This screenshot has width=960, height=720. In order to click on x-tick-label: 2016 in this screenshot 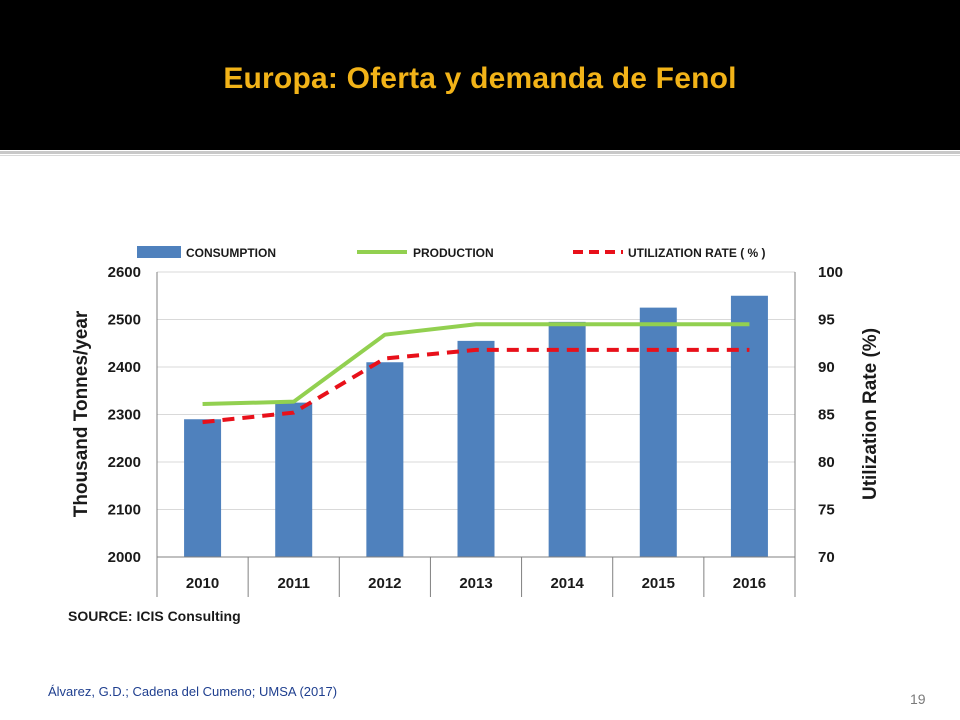, I will do `click(749, 583)`.